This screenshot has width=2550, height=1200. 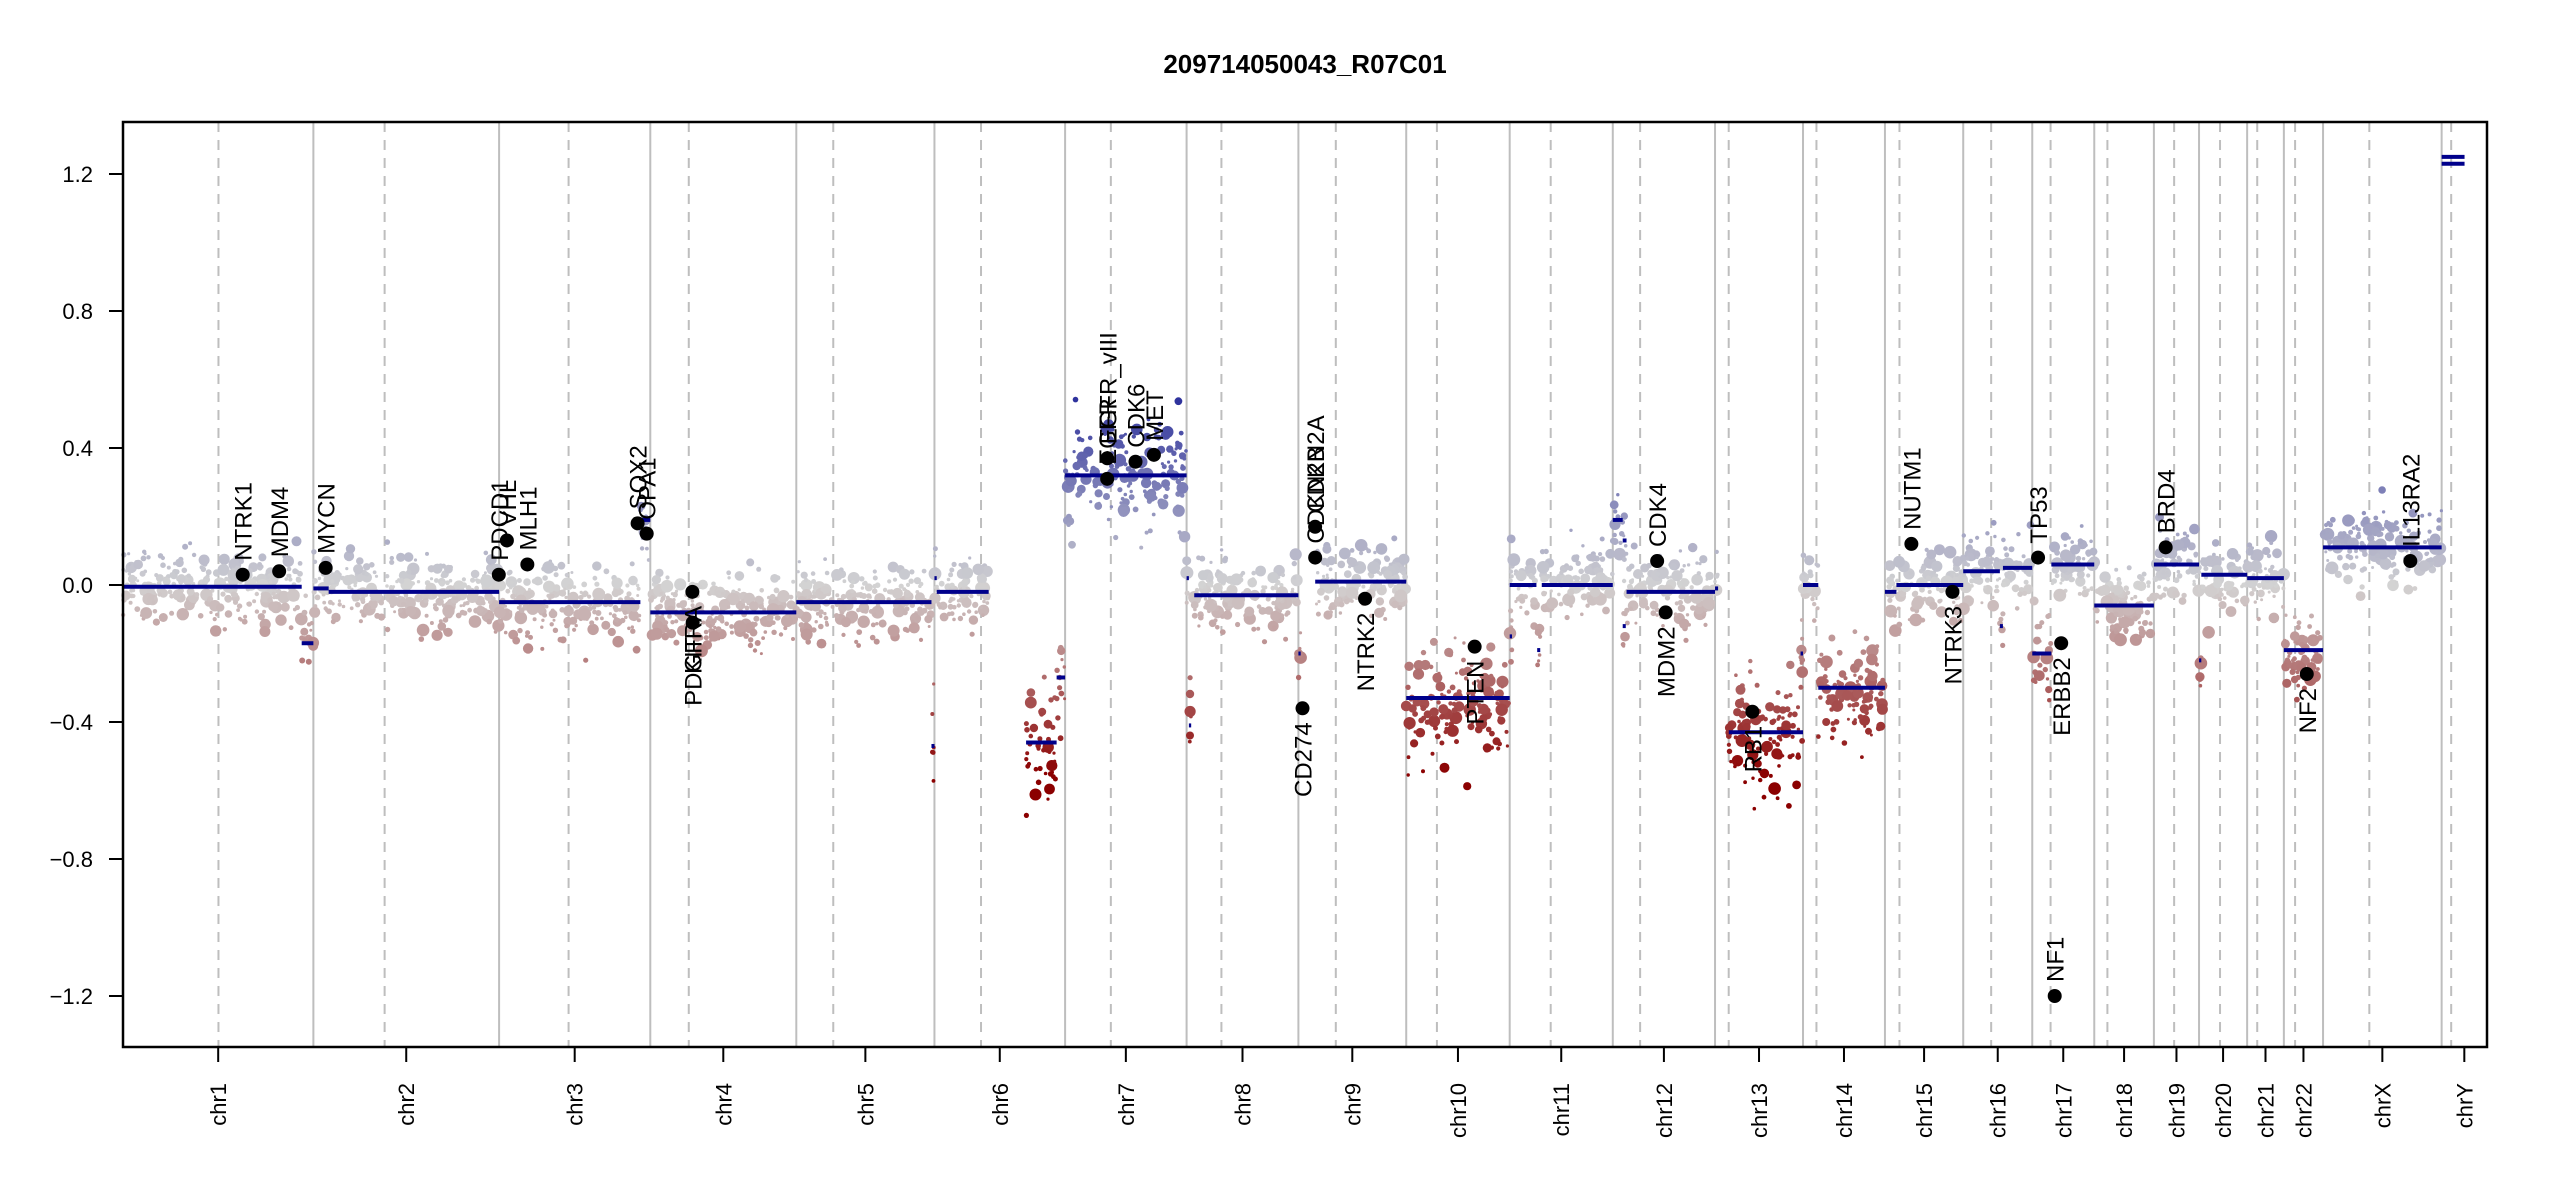 What do you see at coordinates (1155, 415) in the screenshot?
I see `gene-label: MET` at bounding box center [1155, 415].